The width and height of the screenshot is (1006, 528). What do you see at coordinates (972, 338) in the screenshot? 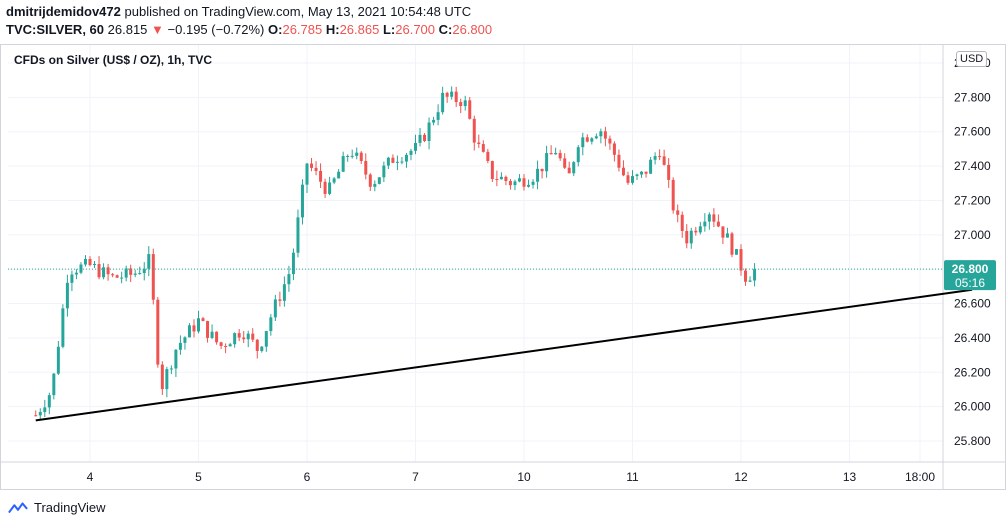
I see `y-tick-label: 26.400` at bounding box center [972, 338].